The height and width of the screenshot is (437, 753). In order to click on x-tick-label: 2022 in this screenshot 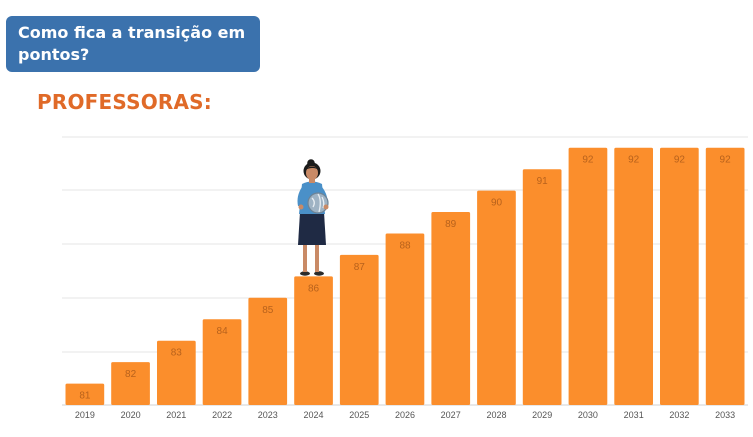, I will do `click(222, 415)`.